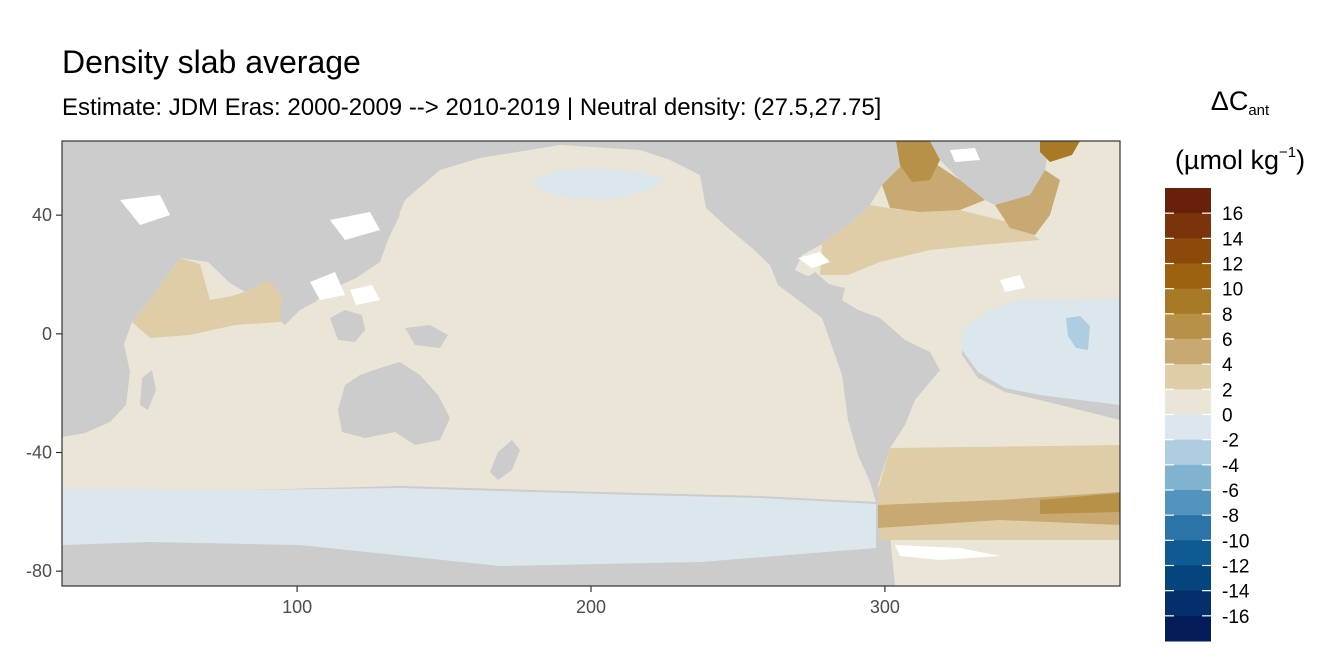  What do you see at coordinates (1233, 239) in the screenshot?
I see `colorbar-tick-label: 14` at bounding box center [1233, 239].